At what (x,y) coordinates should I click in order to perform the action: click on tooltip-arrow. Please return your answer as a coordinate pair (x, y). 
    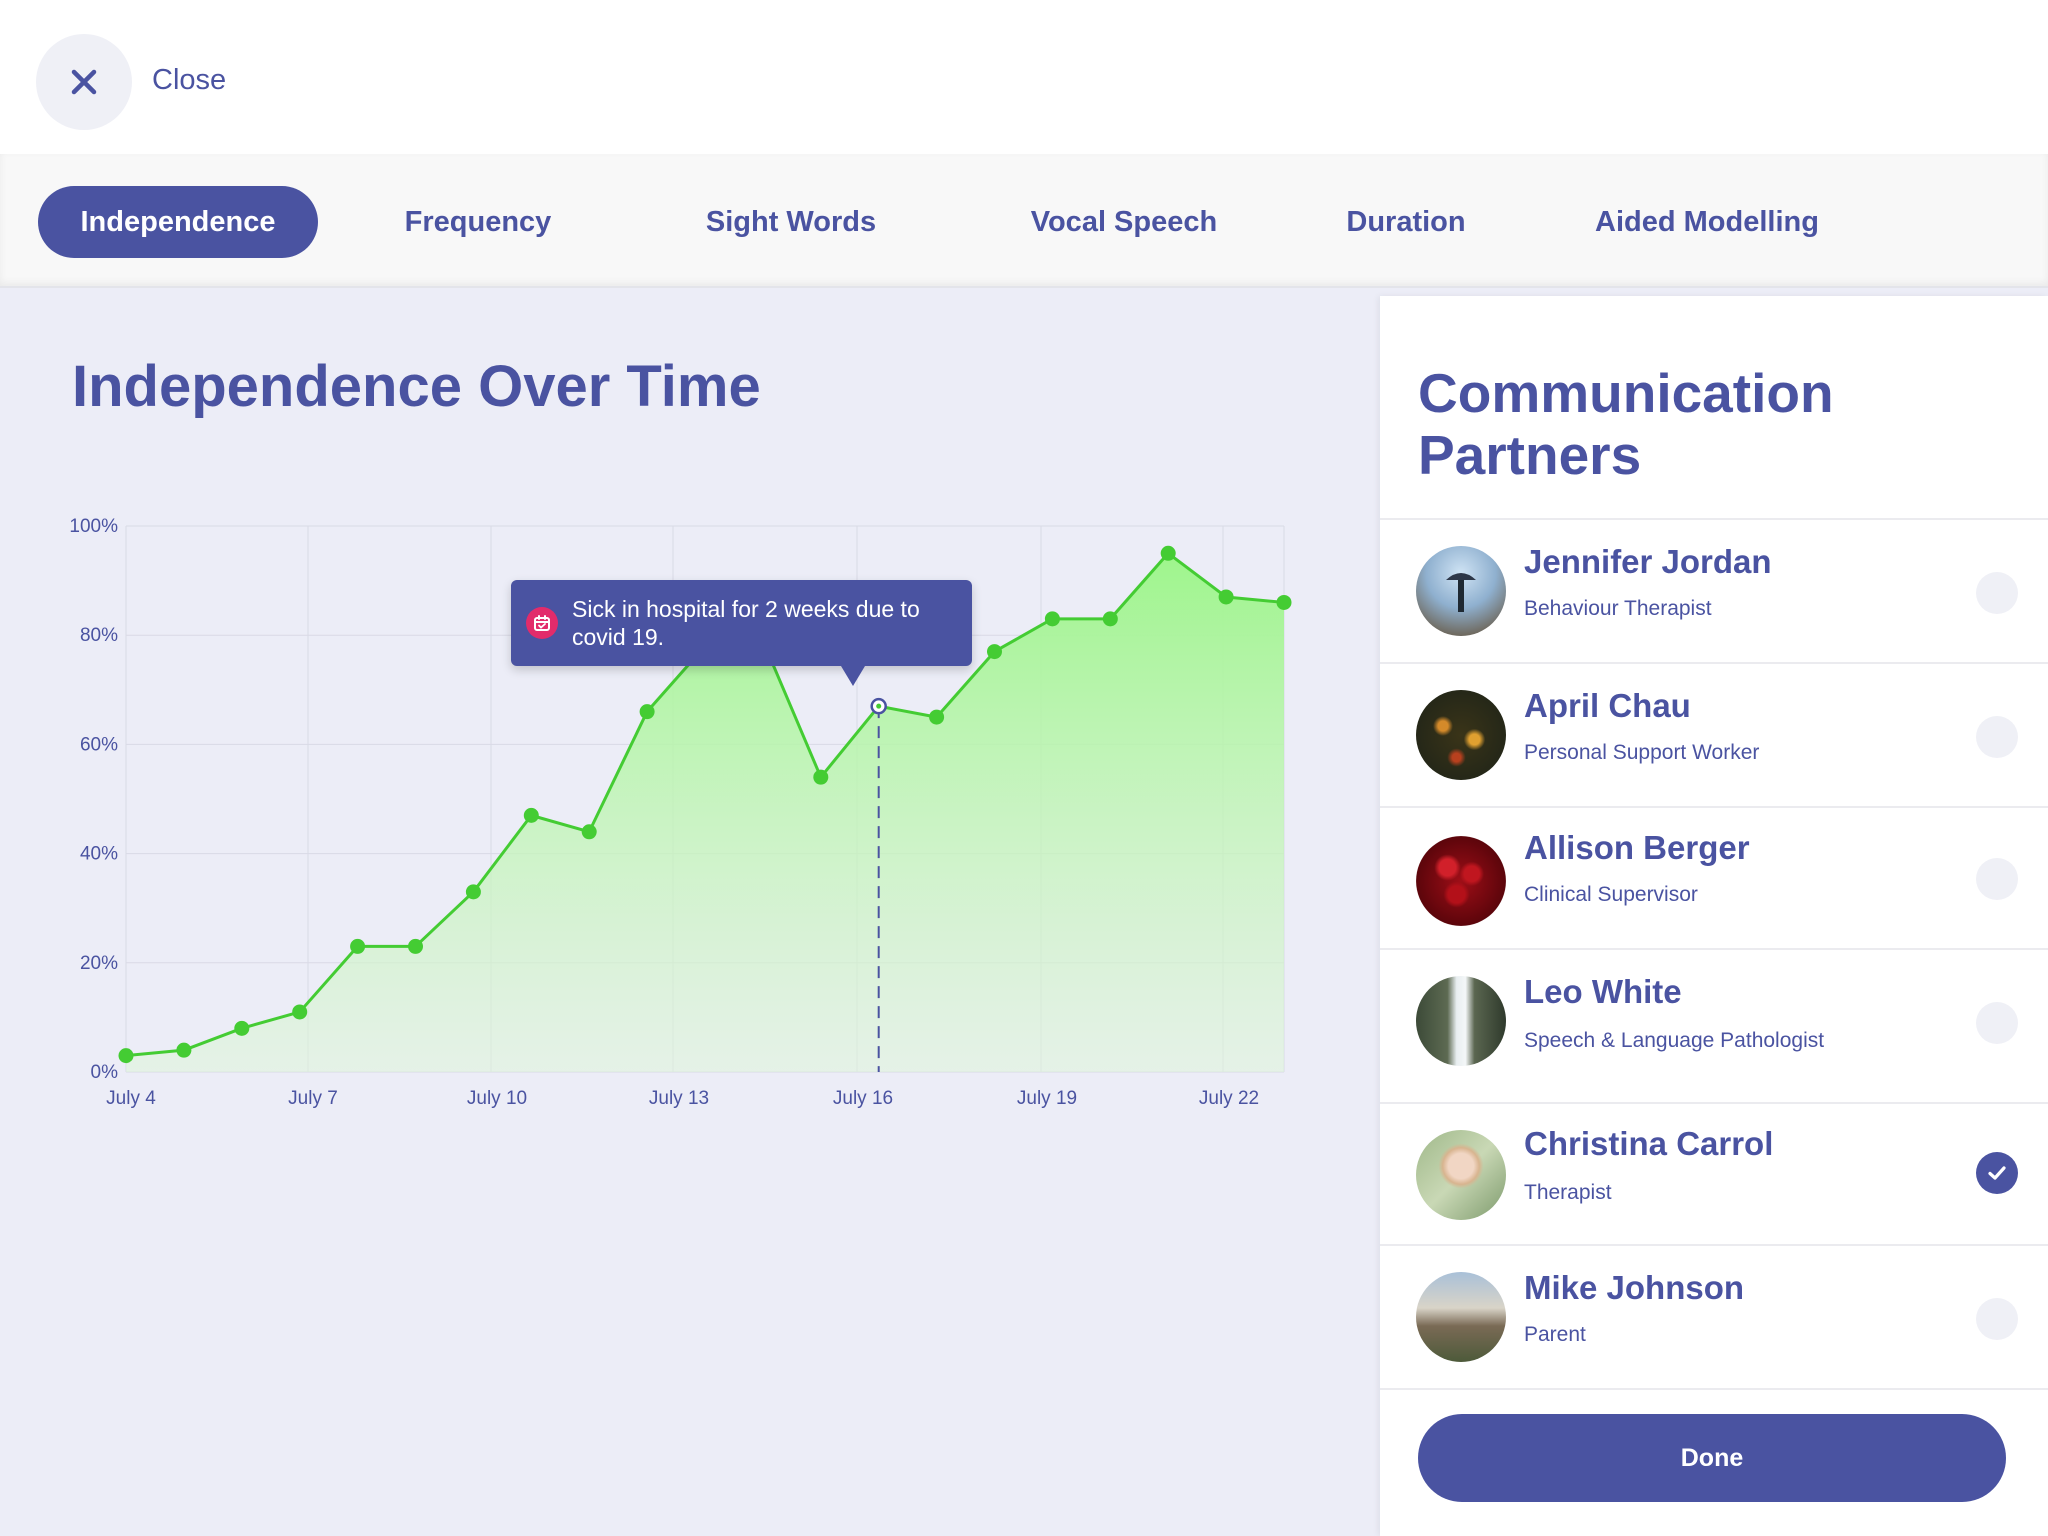
    Looking at the image, I should click on (853, 676).